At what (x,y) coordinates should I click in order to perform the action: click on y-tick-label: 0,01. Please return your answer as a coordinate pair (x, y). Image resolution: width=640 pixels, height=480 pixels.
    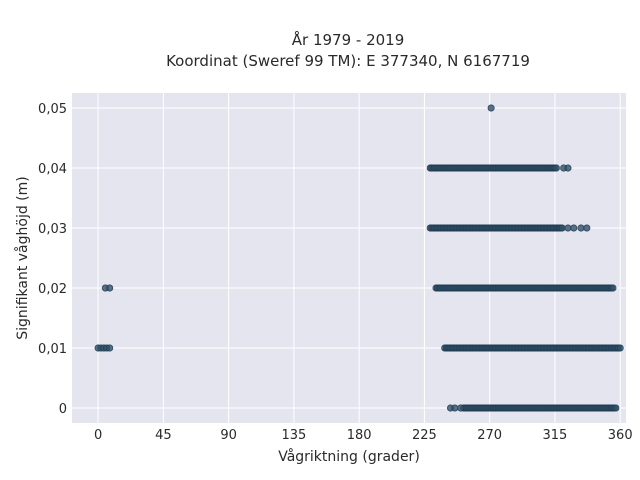
    Looking at the image, I should click on (52, 349).